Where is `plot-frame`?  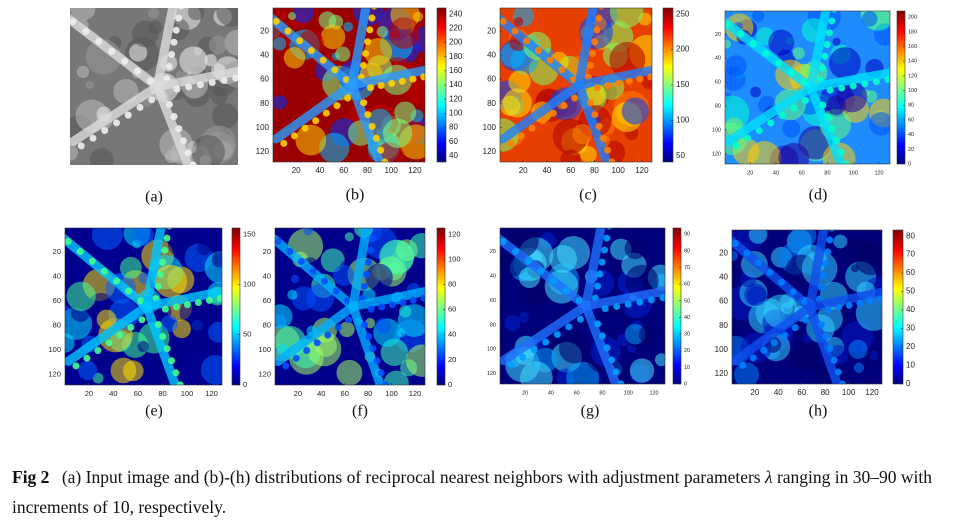
plot-frame is located at coordinates (807, 87).